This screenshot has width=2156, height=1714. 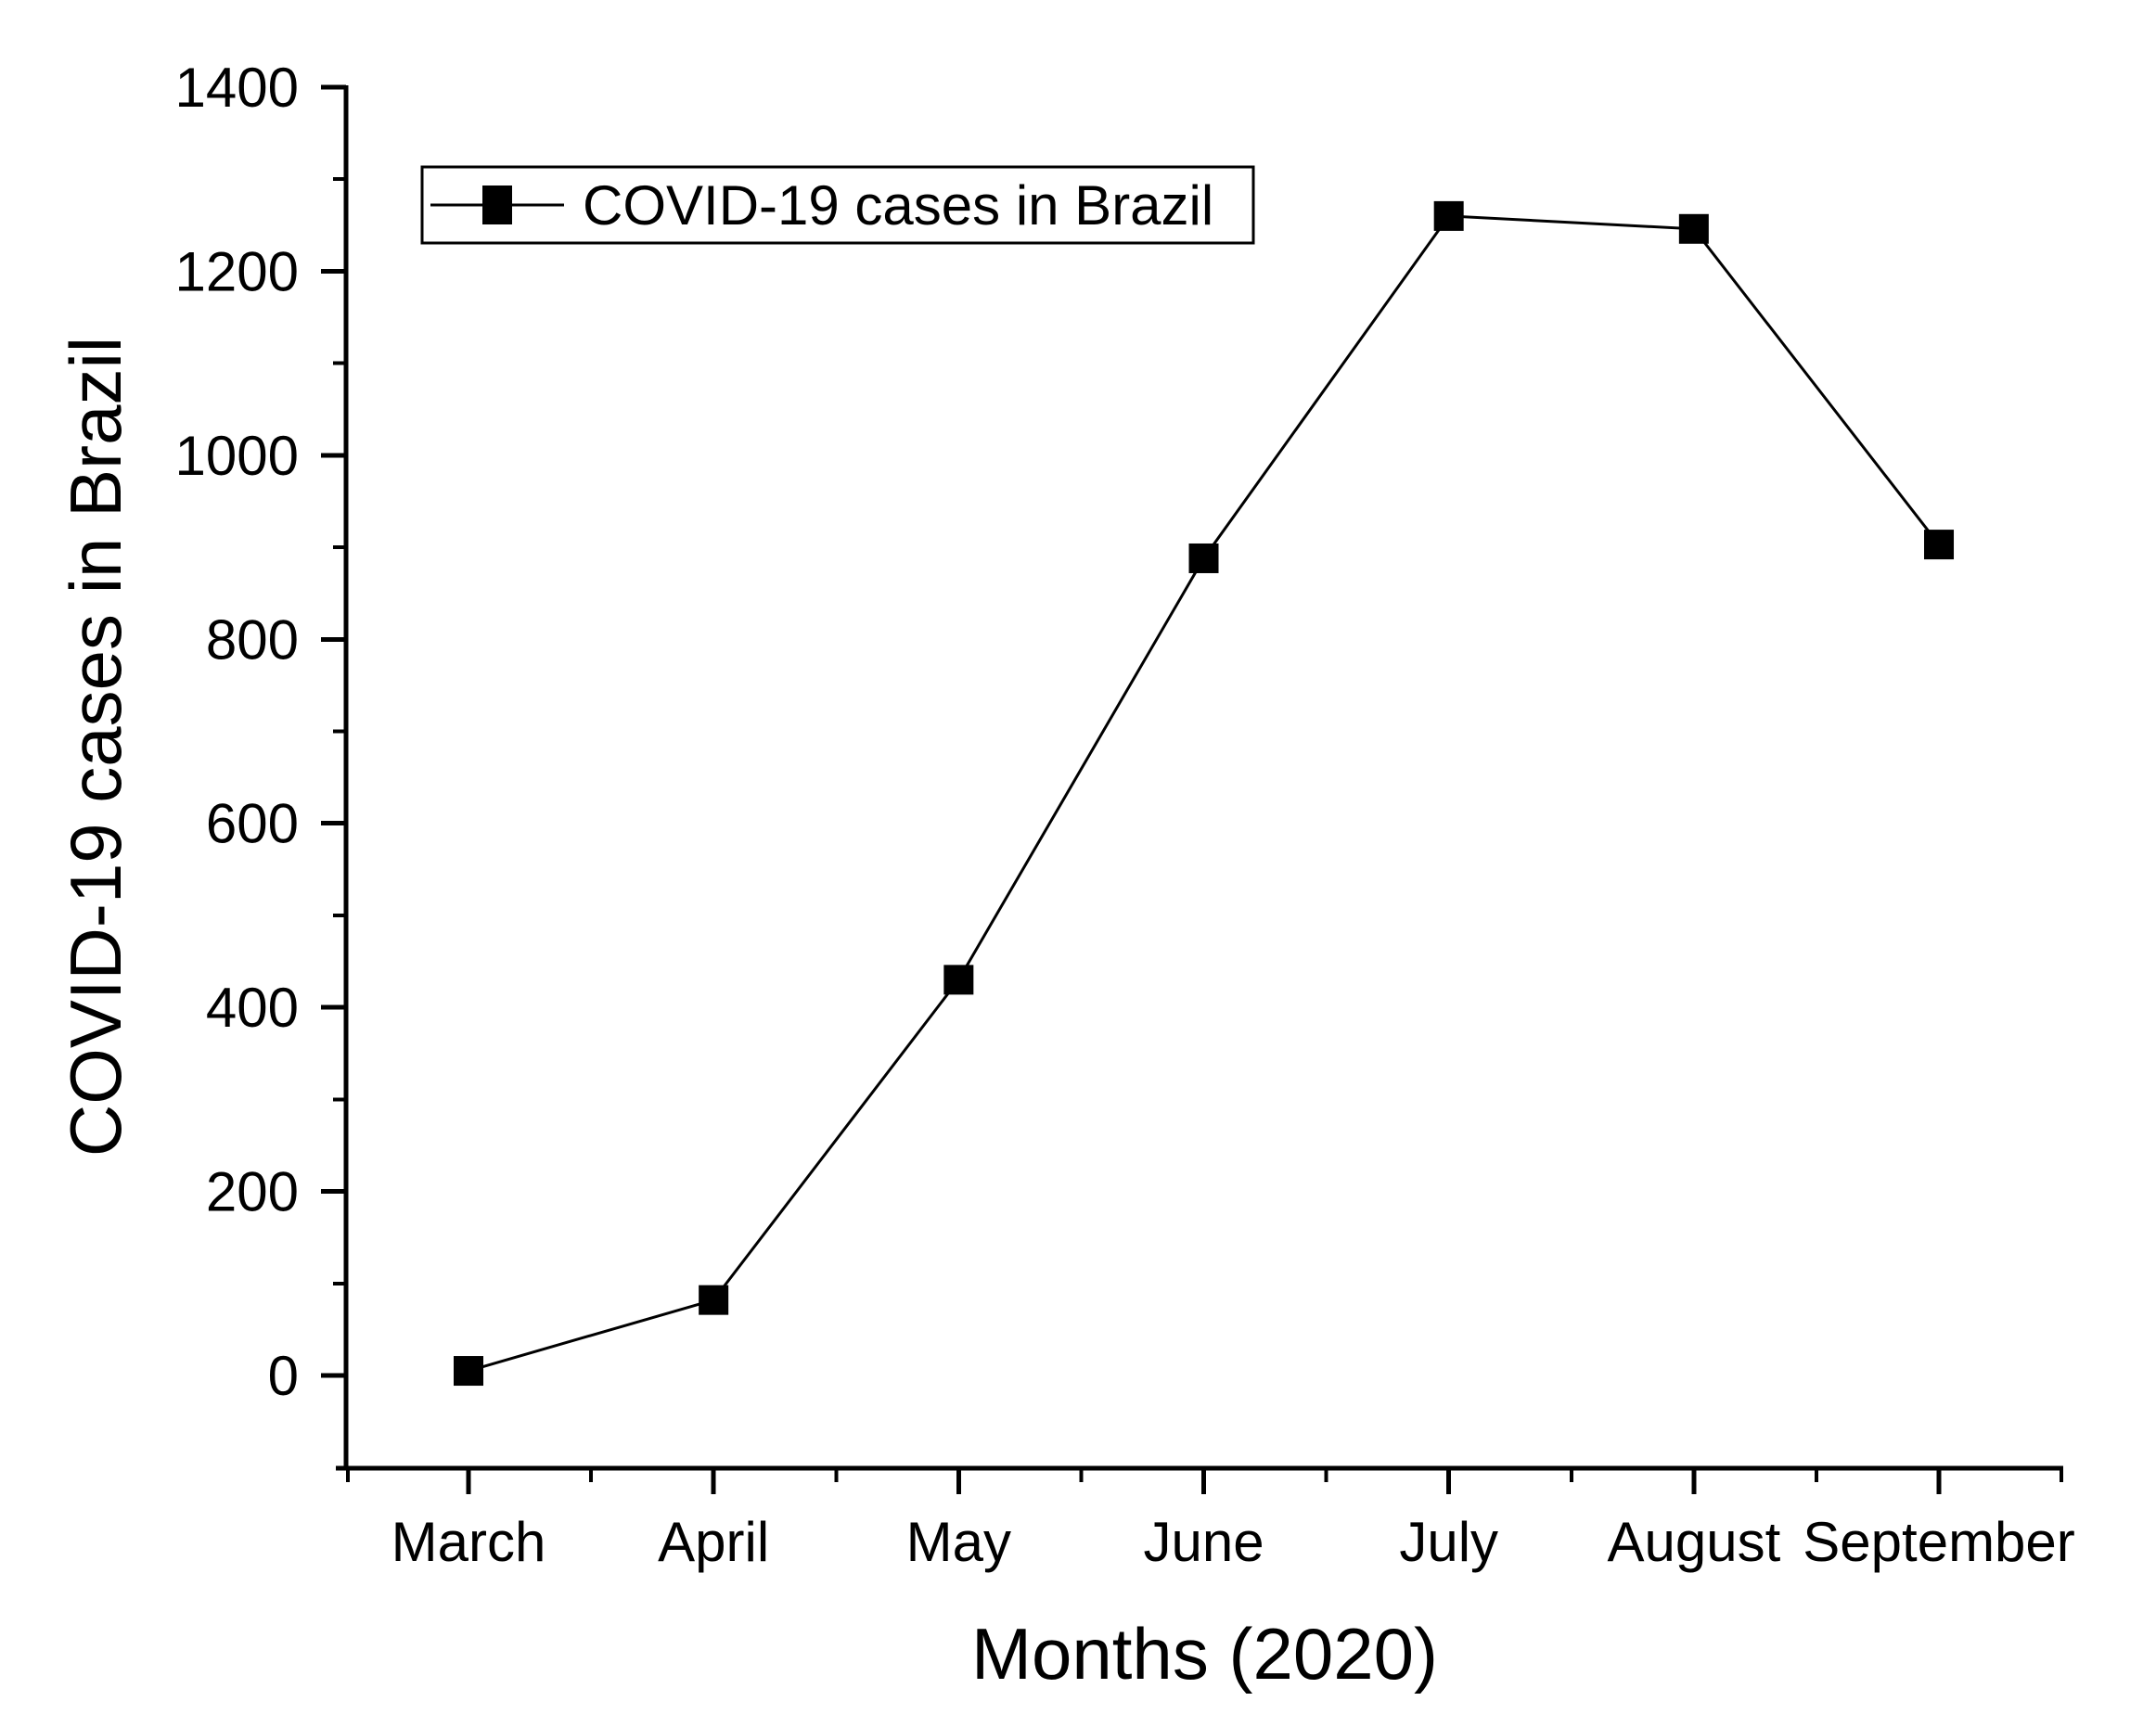 I want to click on y-tick-label: 200, so click(x=253, y=1192).